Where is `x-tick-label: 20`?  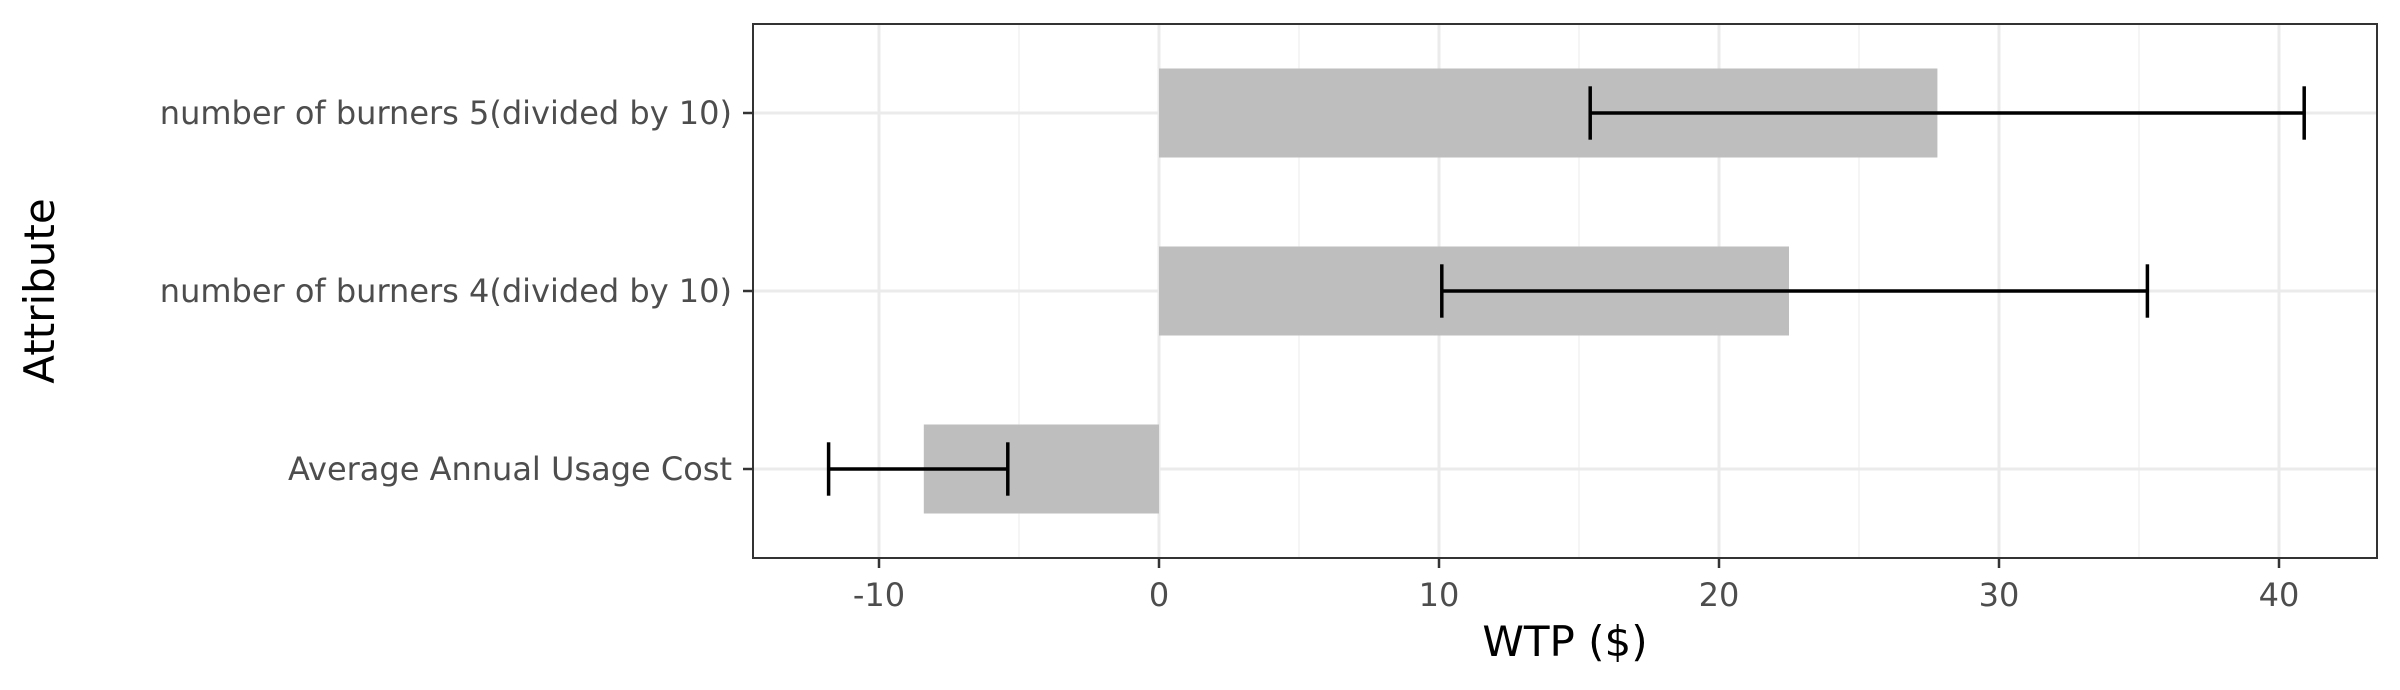 x-tick-label: 20 is located at coordinates (1719, 595).